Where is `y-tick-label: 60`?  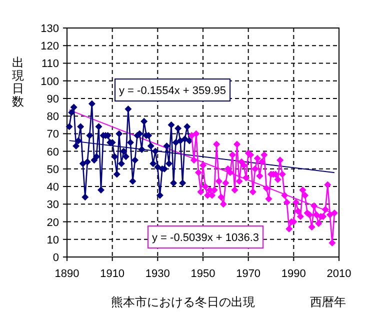
y-tick-label: 60 is located at coordinates (52, 152).